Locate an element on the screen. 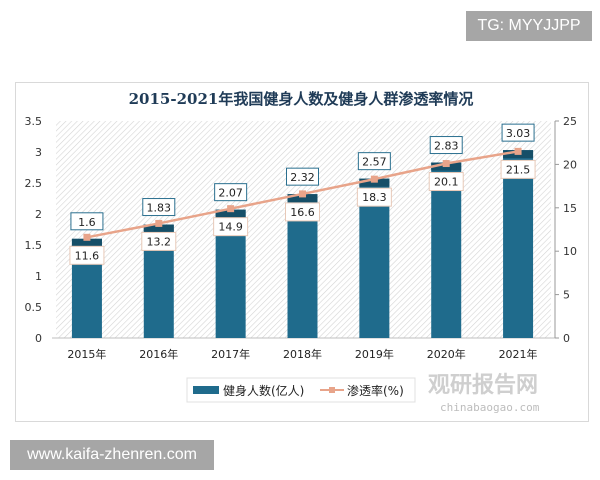  bar-data-label: 2.07 is located at coordinates (230, 193).